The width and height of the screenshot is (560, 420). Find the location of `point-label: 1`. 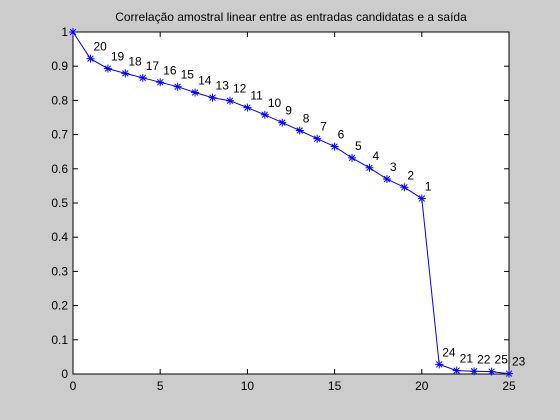

point-label: 1 is located at coordinates (428, 187).